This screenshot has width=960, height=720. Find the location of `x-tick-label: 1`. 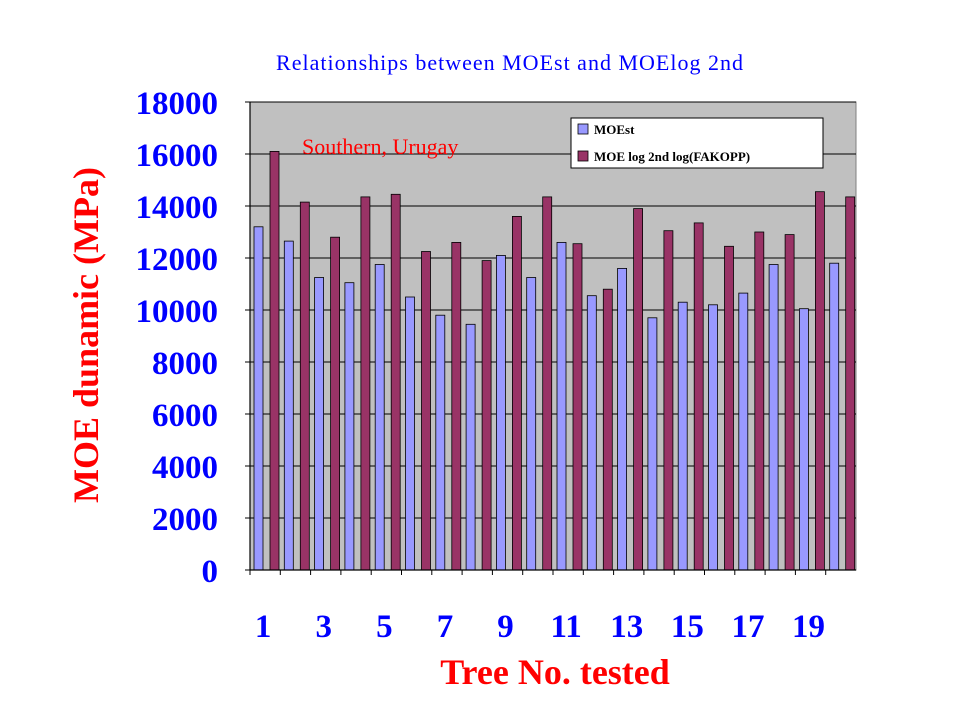

x-tick-label: 1 is located at coordinates (263, 627).